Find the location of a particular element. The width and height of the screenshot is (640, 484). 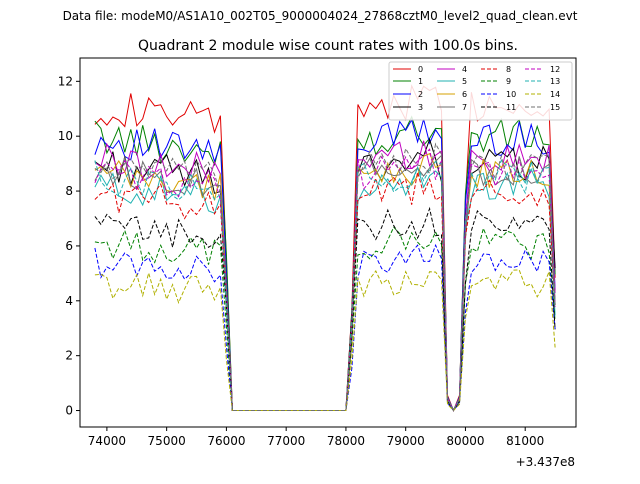

legend-label-15: 15 is located at coordinates (555, 107).